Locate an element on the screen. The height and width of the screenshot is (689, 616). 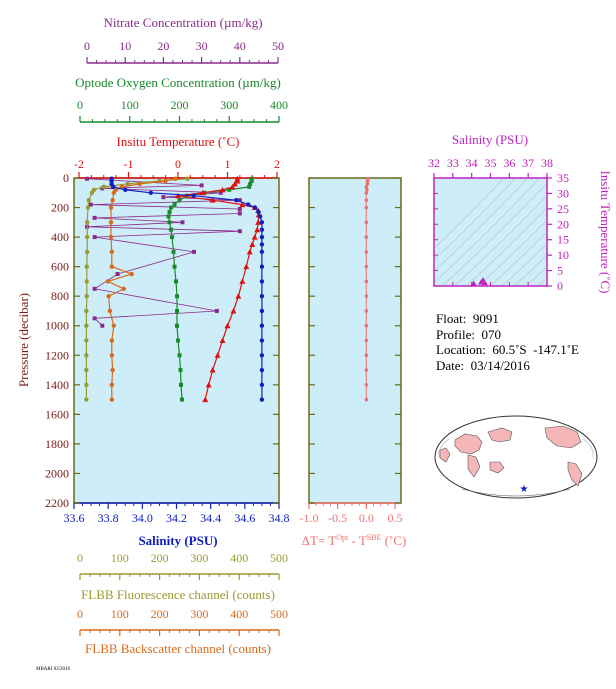
pressure-tick-label: 1000 is located at coordinates (57, 326).